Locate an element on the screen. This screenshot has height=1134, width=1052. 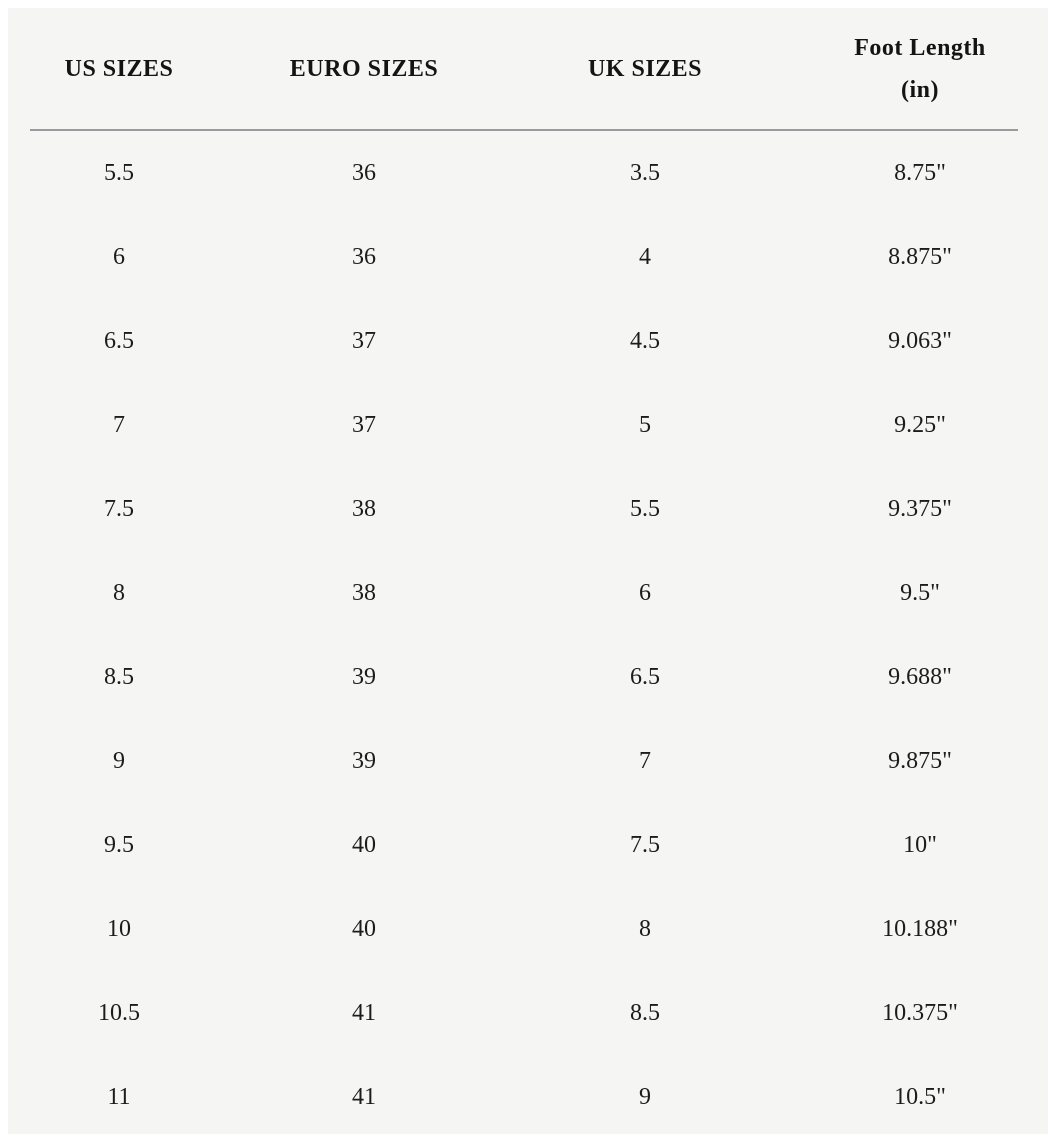
column-header-euro-sizes: EURO SIZES is located at coordinates (364, 68).